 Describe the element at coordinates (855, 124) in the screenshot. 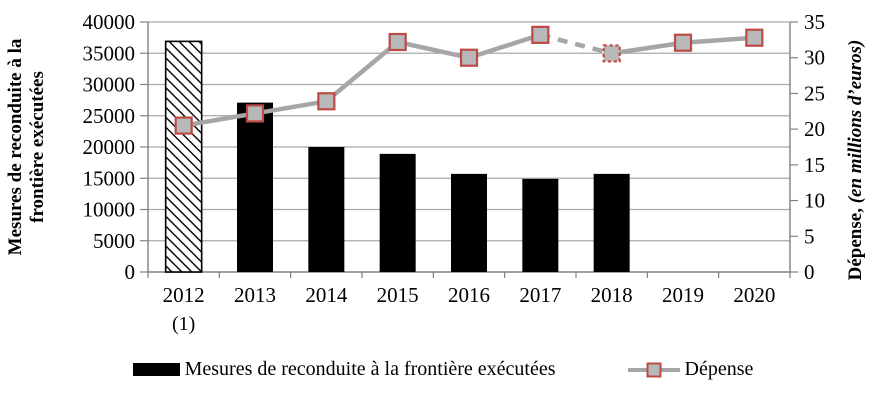

I see `right-axis-title-italic: (en millions d’euros)` at that location.